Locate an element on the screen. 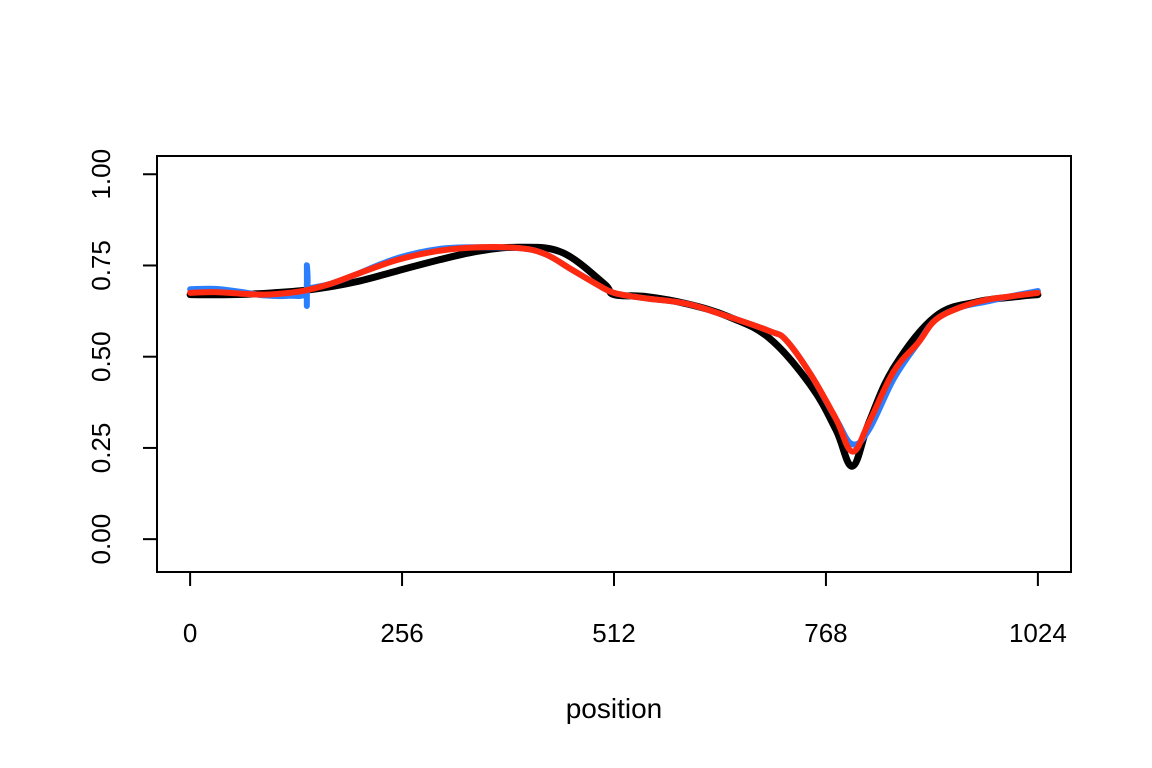  x-axis-title: position is located at coordinates (614, 708).